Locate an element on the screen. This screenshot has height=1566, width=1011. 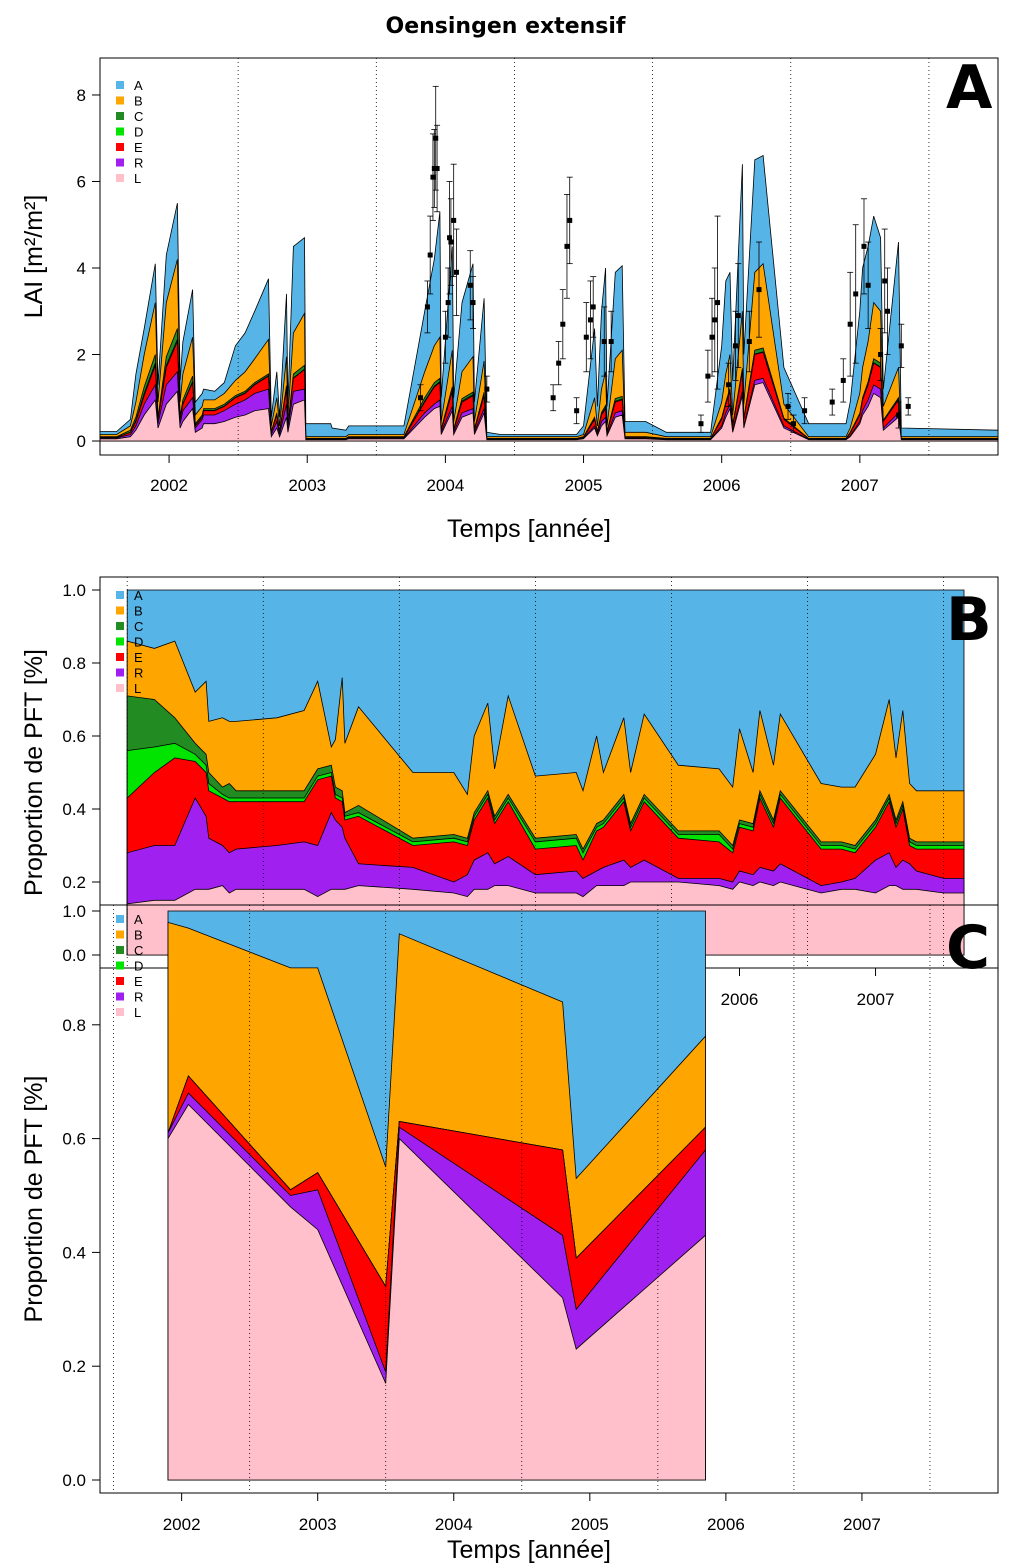
panel-letter: B is located at coordinates (969, 620).